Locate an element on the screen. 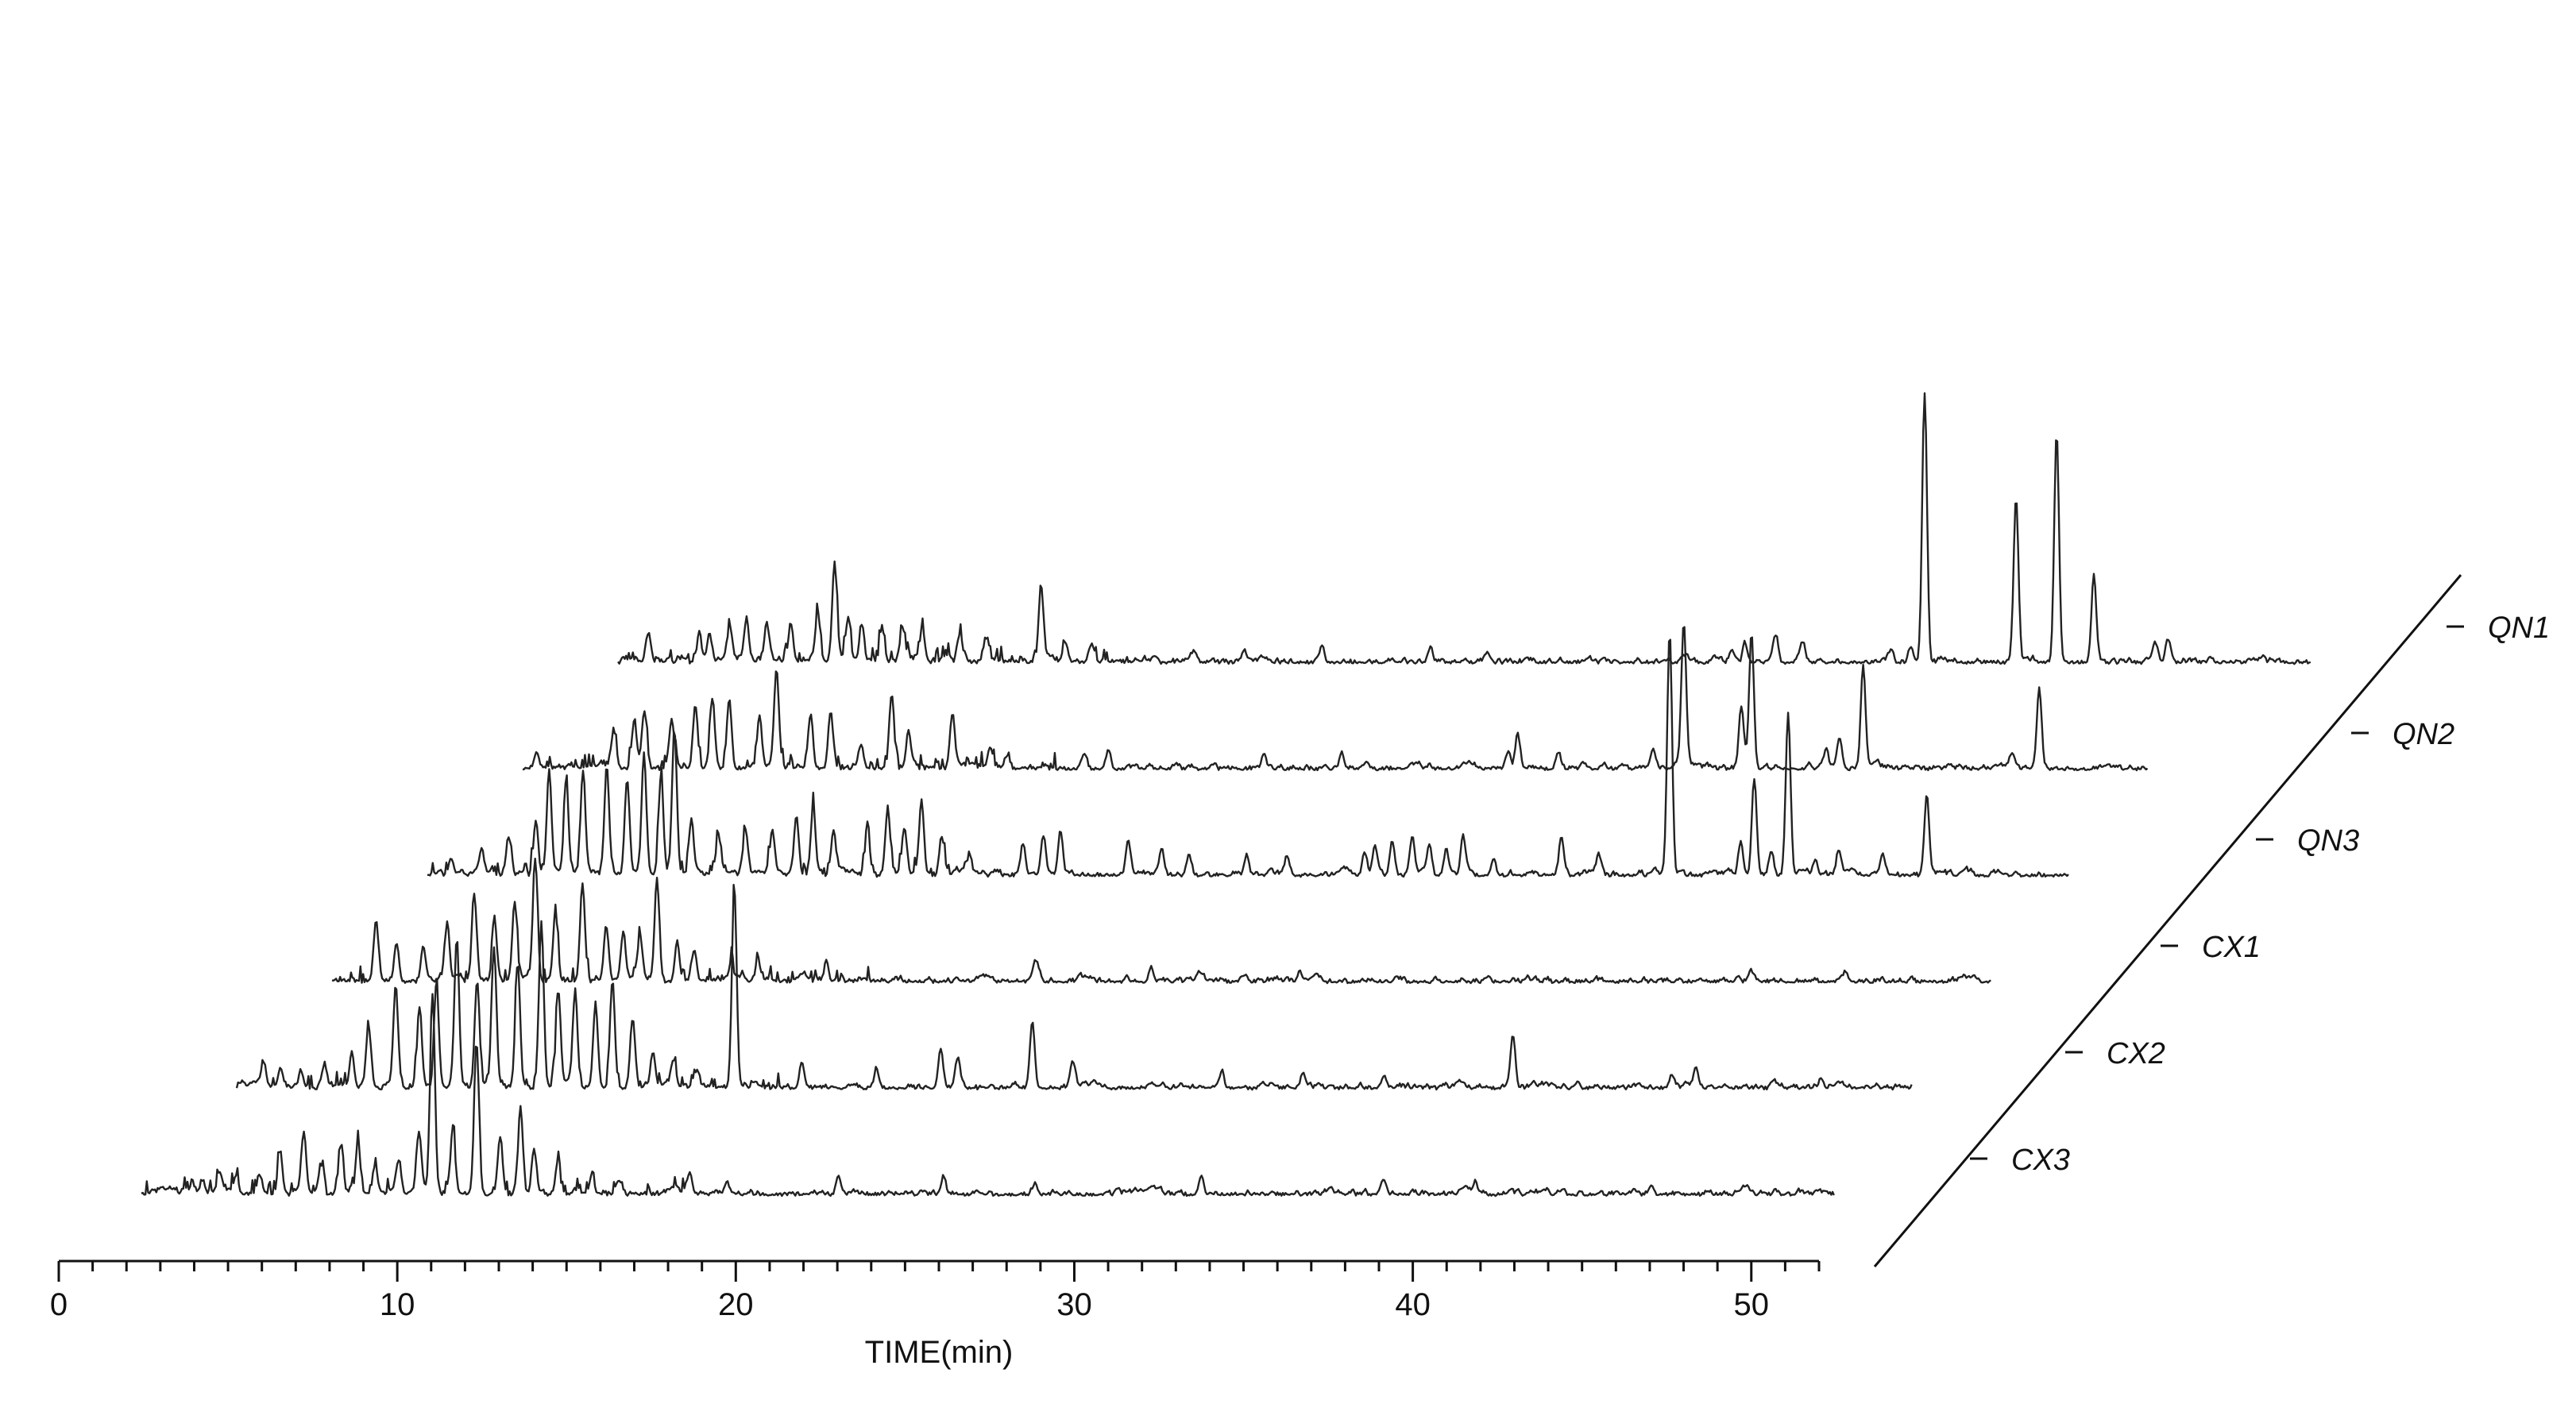  series-label-qn3: QN3 is located at coordinates (2328, 841).